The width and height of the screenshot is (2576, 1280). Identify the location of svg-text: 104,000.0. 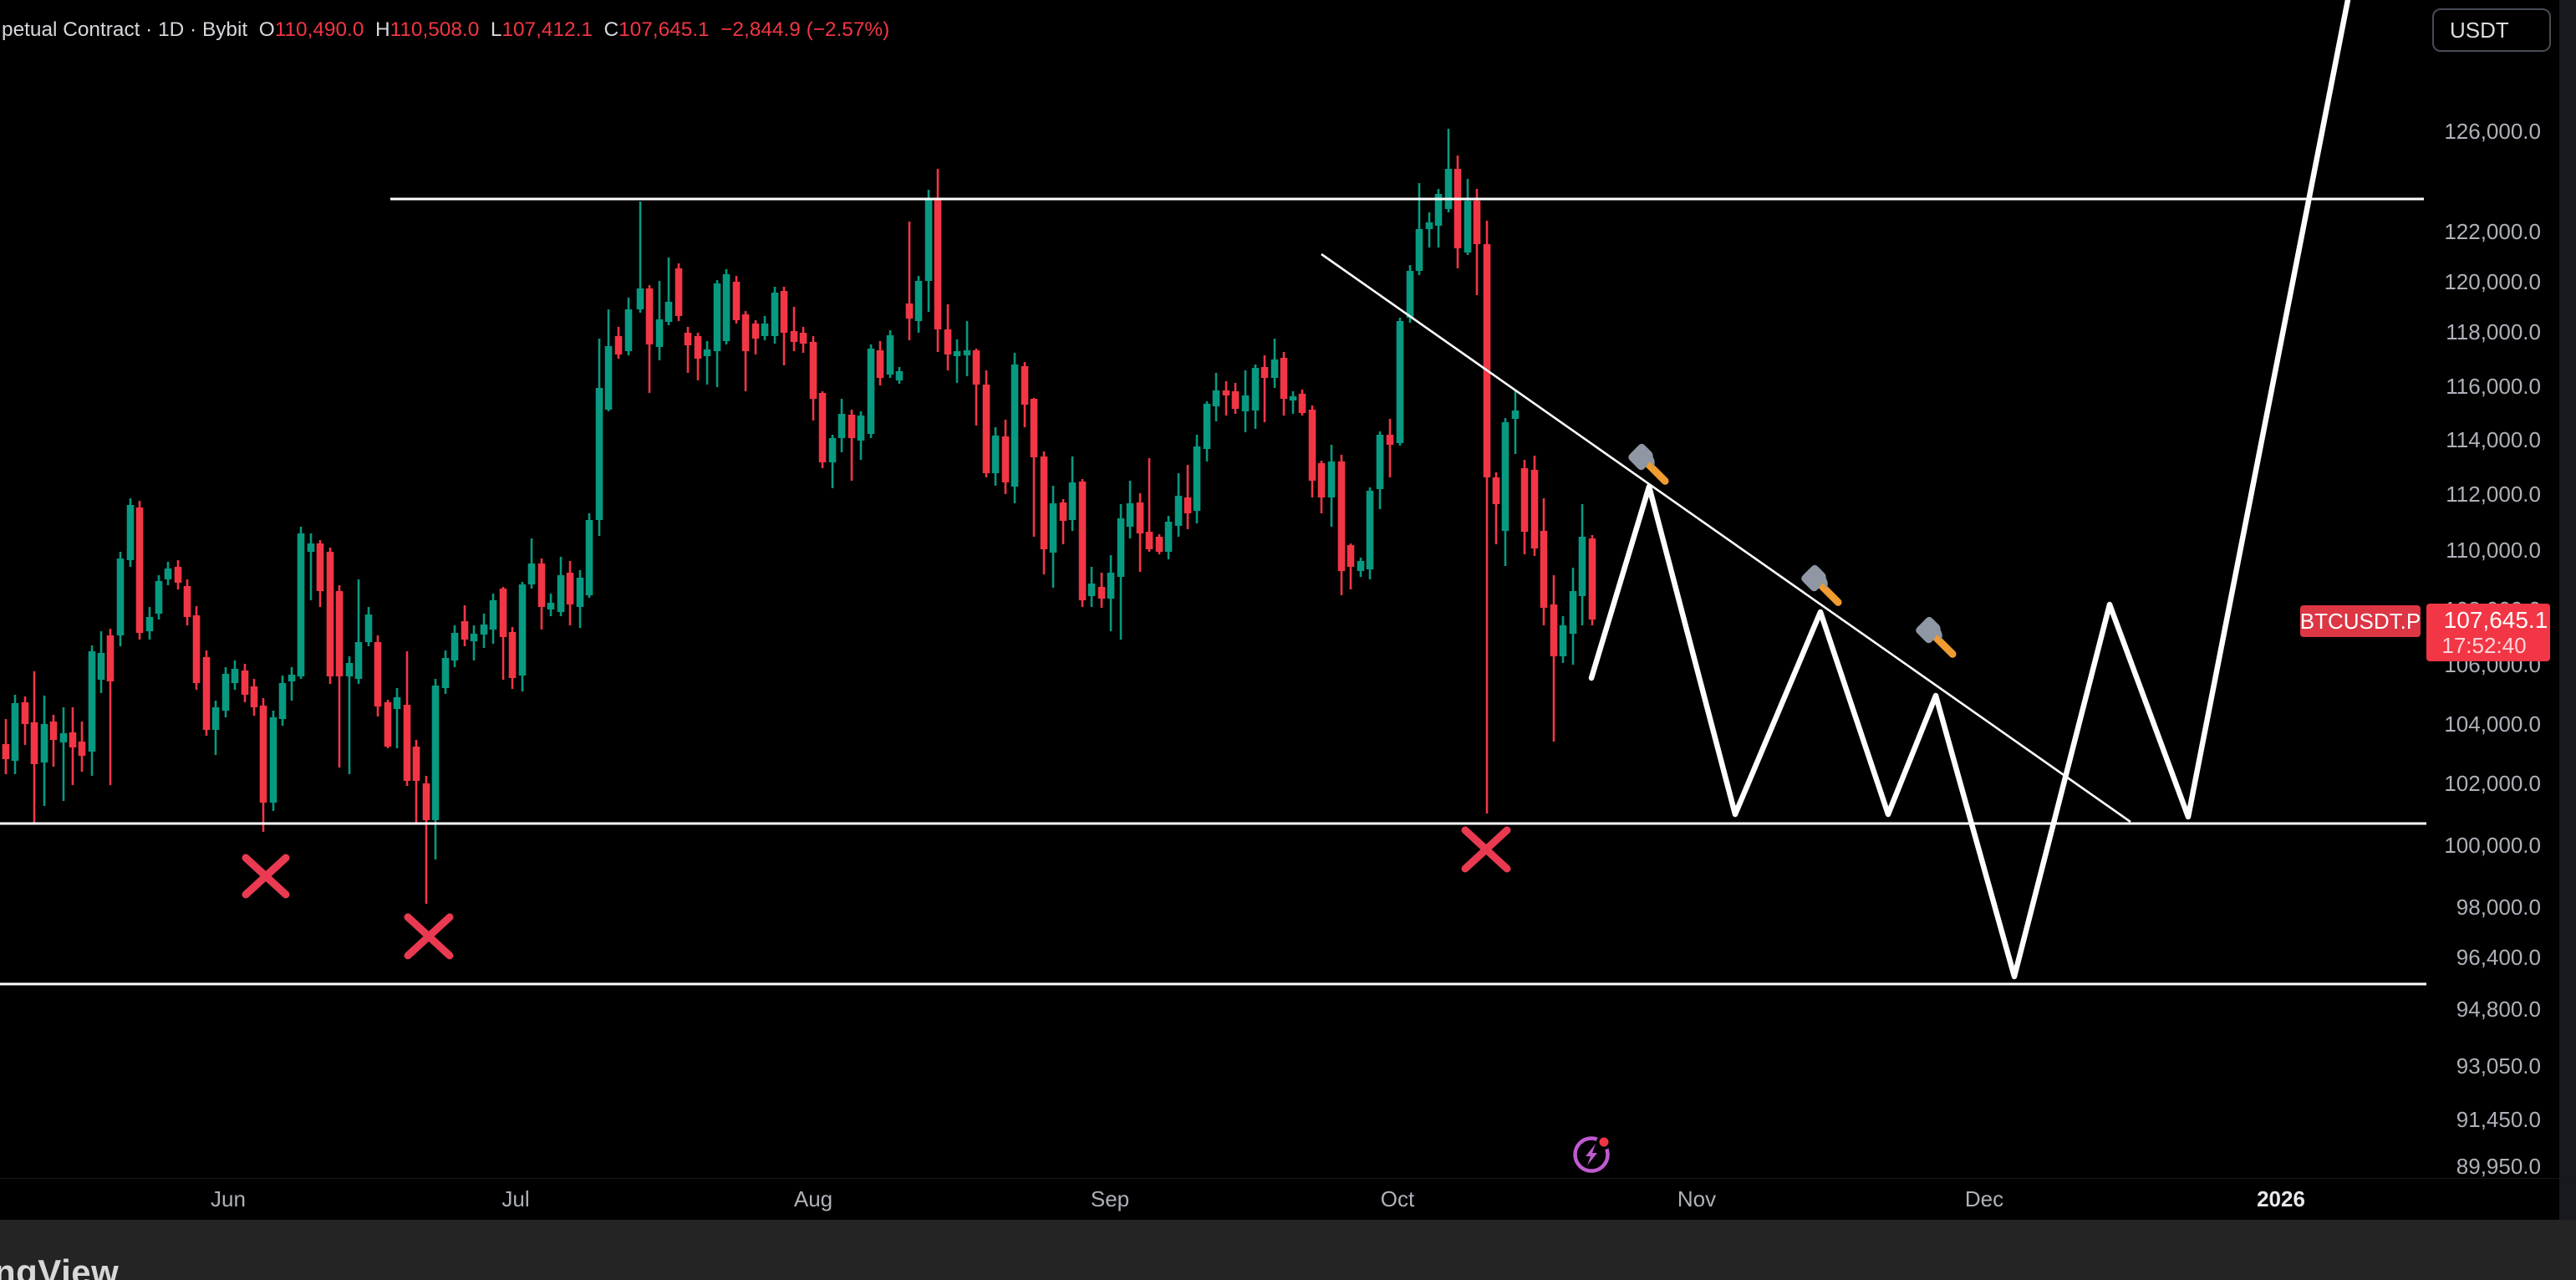
(2492, 724).